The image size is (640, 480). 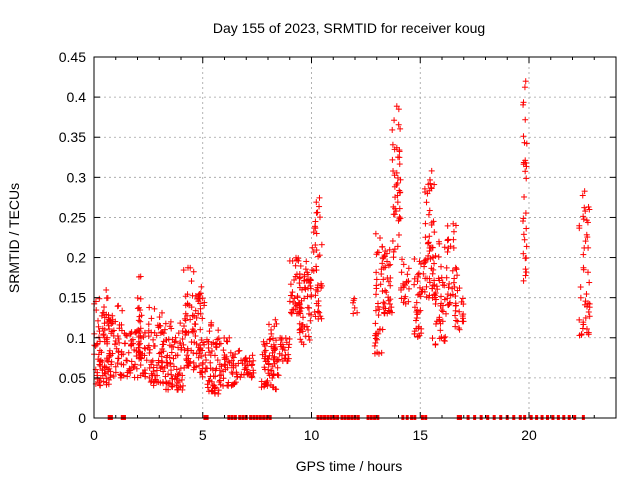 I want to click on y-tick-label: 0.45, so click(x=72, y=57).